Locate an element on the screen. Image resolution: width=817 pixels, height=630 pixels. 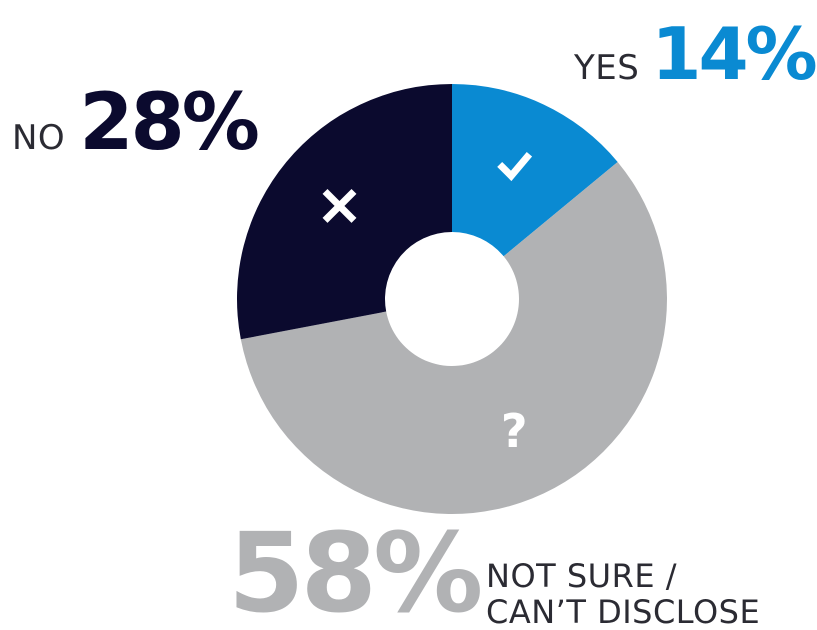
yes-label: YES 14% is located at coordinates (695, 54).